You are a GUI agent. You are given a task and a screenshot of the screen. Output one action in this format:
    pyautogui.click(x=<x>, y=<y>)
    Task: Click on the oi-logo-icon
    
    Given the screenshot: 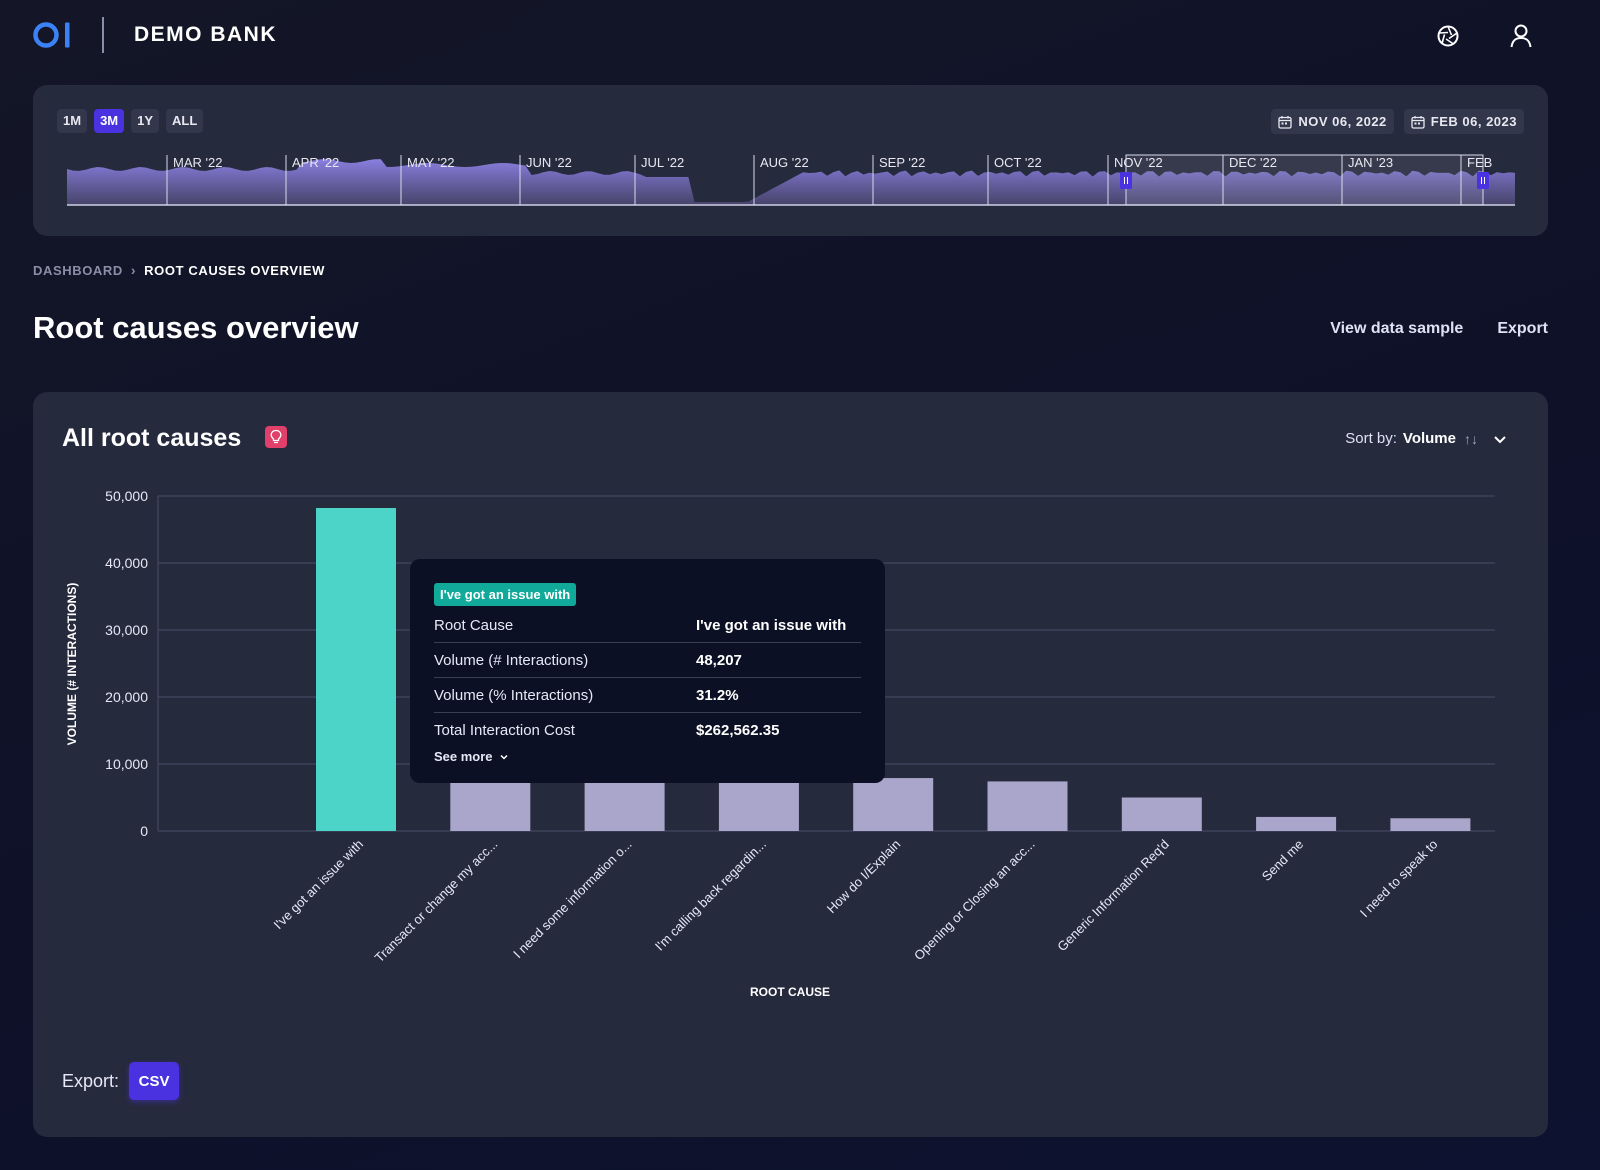 What is the action you would take?
    pyautogui.click(x=53, y=35)
    